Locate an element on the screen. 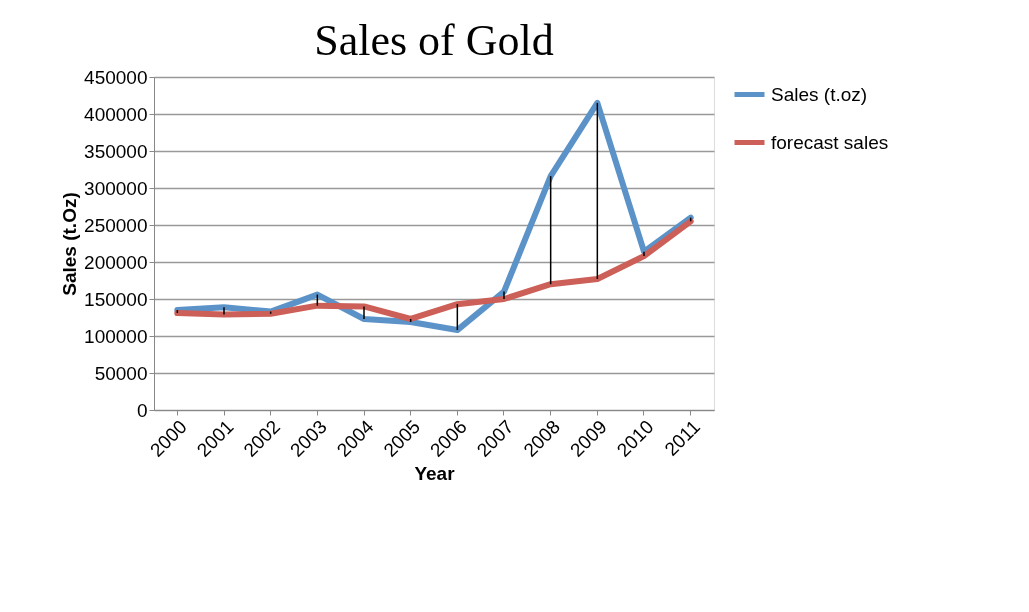  y-axis-title: Sales (t.Oz) is located at coordinates (70, 244).